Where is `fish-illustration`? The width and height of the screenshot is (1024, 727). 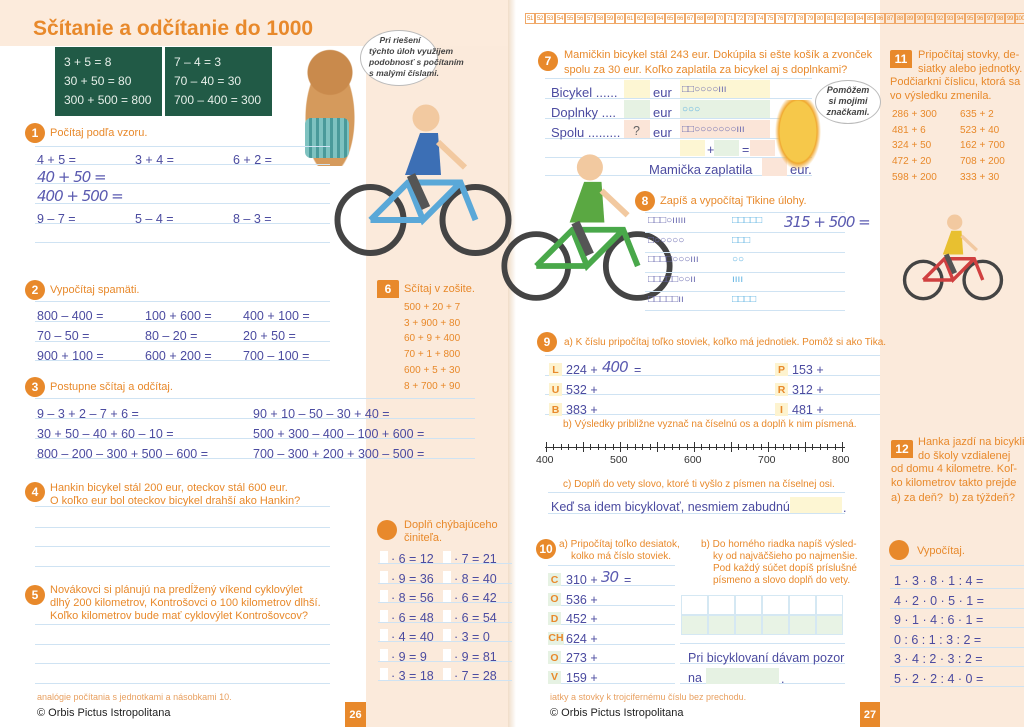
fish-illustration is located at coordinates (798, 135).